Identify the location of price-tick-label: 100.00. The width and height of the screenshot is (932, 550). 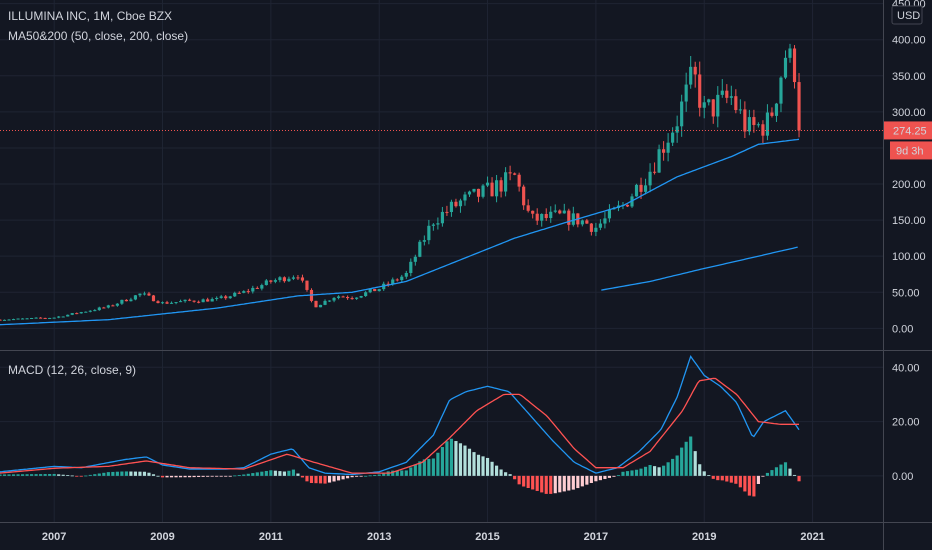
(909, 257).